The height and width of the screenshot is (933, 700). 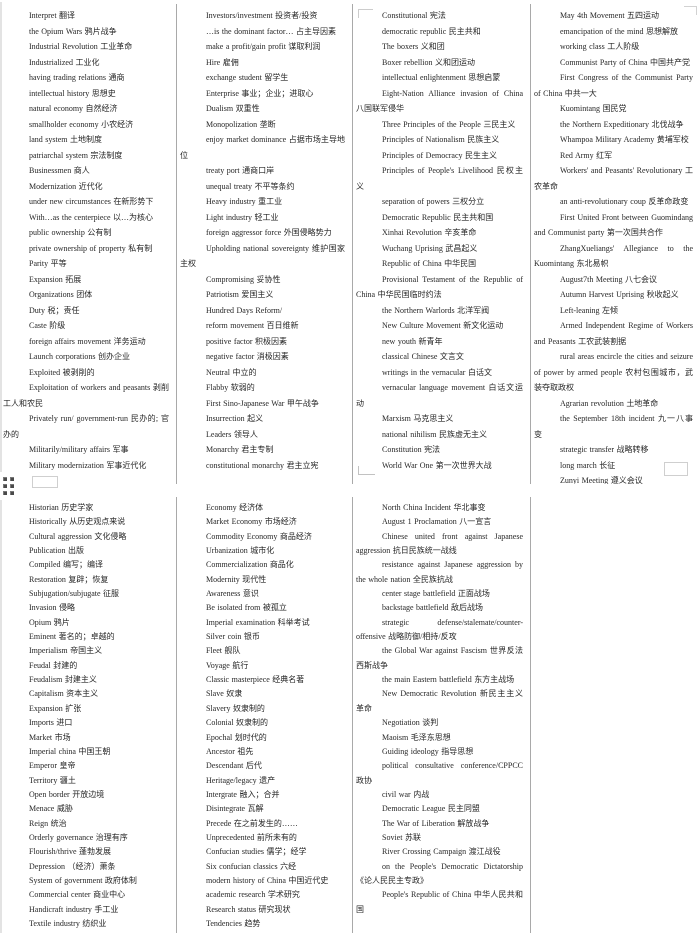 I want to click on vocab-entry: River Crossing Campaign 渡江战役, so click(x=441, y=852).